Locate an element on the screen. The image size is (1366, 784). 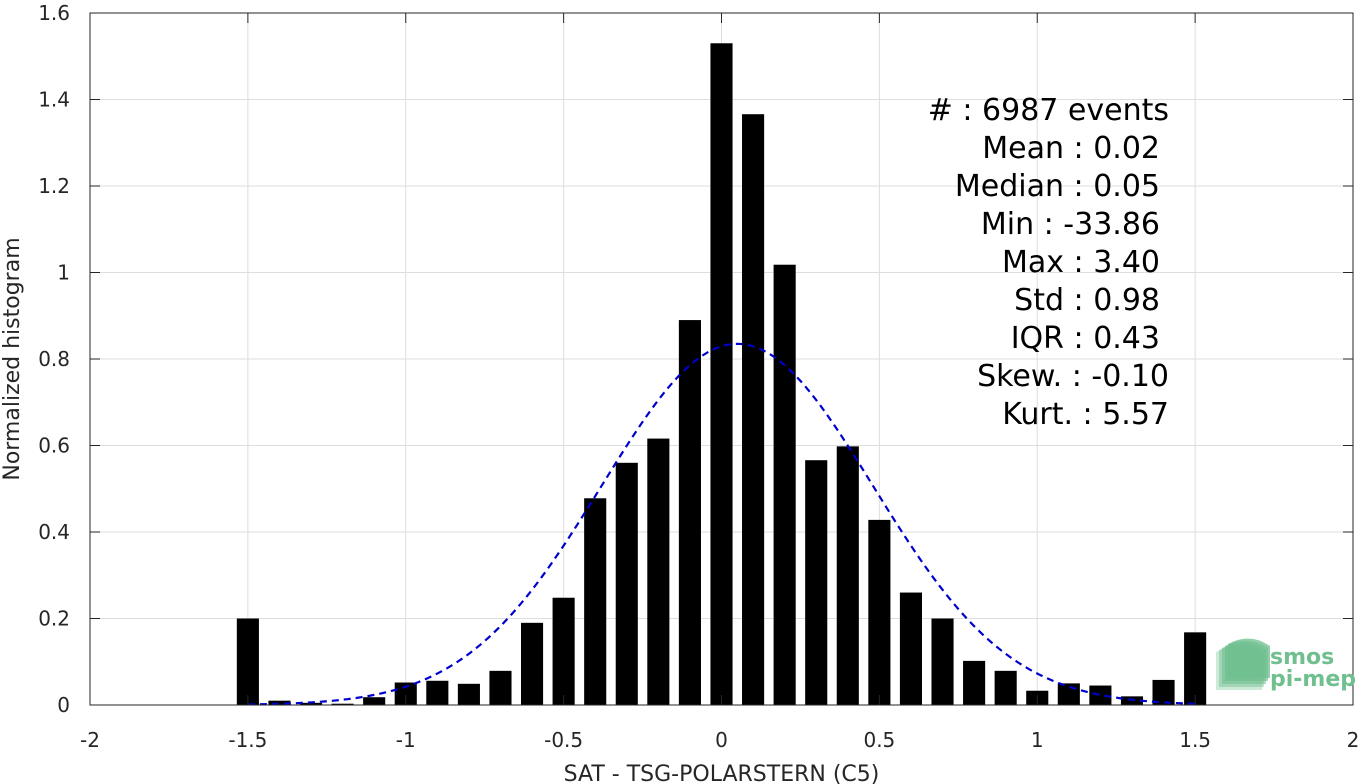
logo-line-2: pi-mep is located at coordinates (1313, 679).